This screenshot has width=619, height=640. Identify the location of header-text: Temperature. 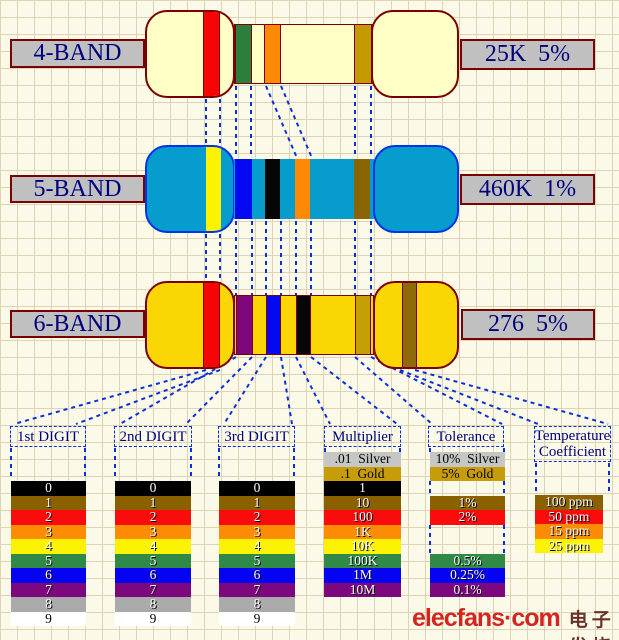
(572, 436).